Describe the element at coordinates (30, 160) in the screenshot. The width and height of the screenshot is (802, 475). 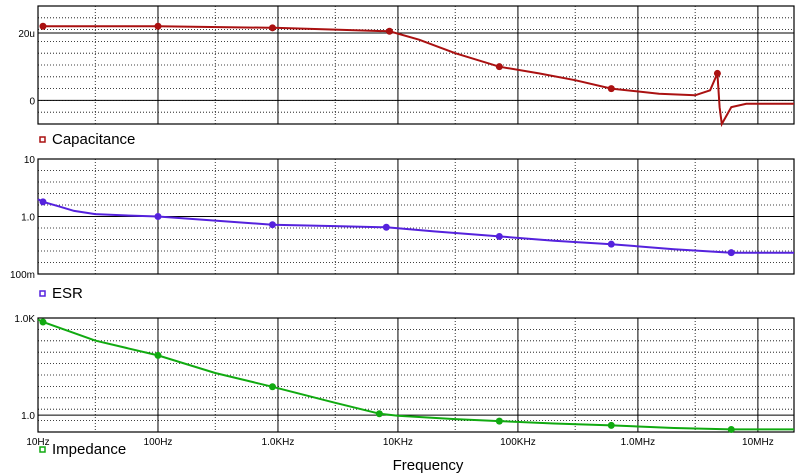
I see `y-tick-label: 10` at that location.